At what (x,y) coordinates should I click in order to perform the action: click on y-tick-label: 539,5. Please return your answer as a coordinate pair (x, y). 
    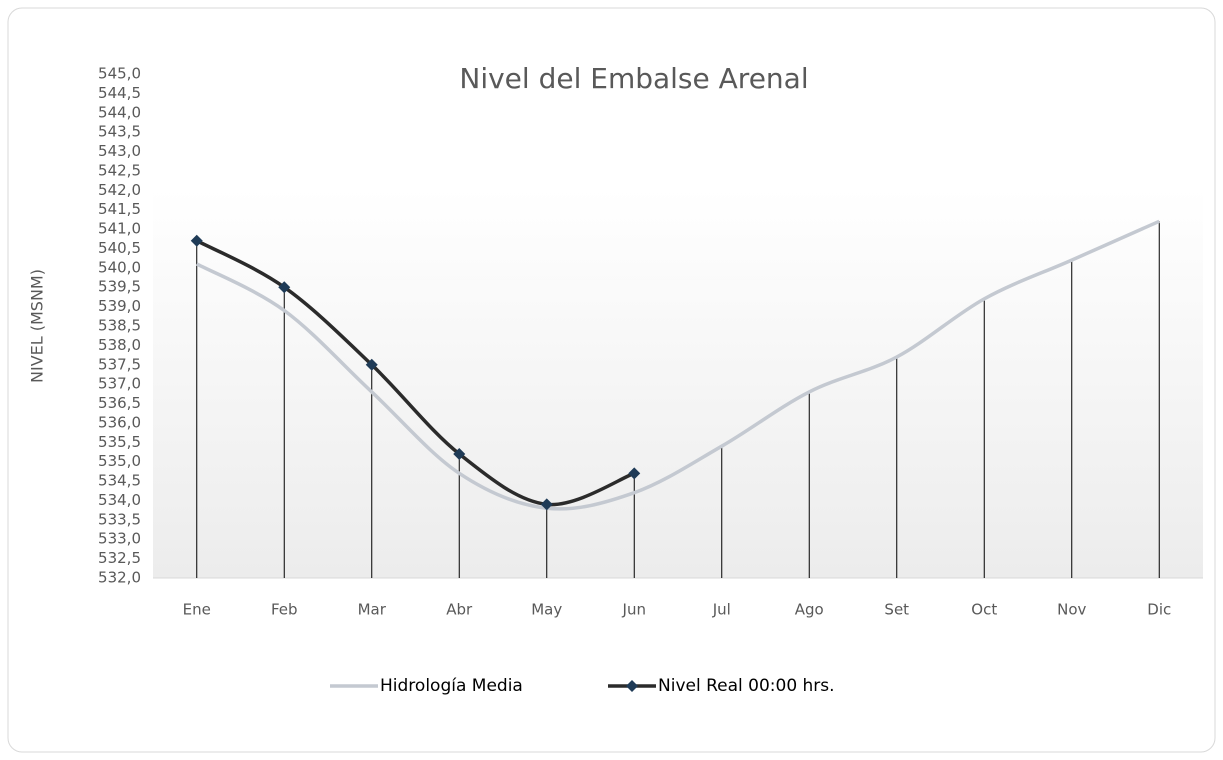
    Looking at the image, I should click on (119, 287).